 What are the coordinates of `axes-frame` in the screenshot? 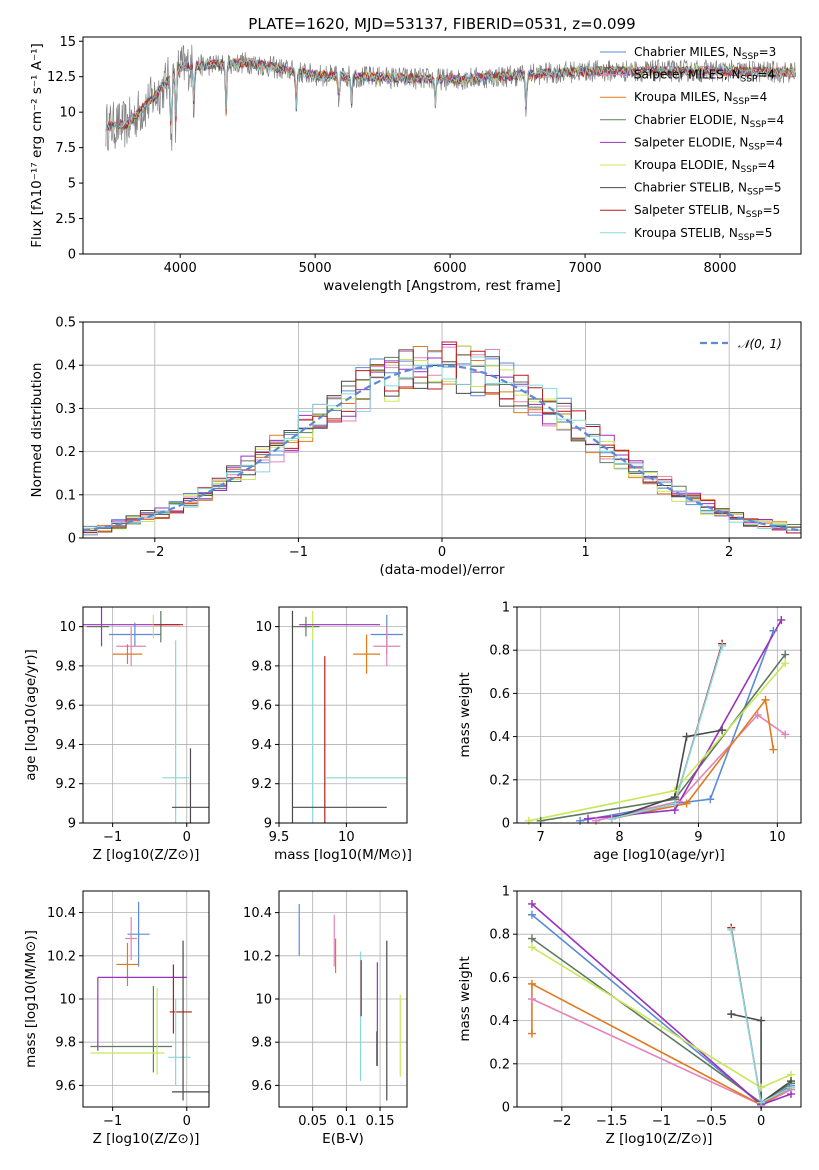 It's located at (659, 715).